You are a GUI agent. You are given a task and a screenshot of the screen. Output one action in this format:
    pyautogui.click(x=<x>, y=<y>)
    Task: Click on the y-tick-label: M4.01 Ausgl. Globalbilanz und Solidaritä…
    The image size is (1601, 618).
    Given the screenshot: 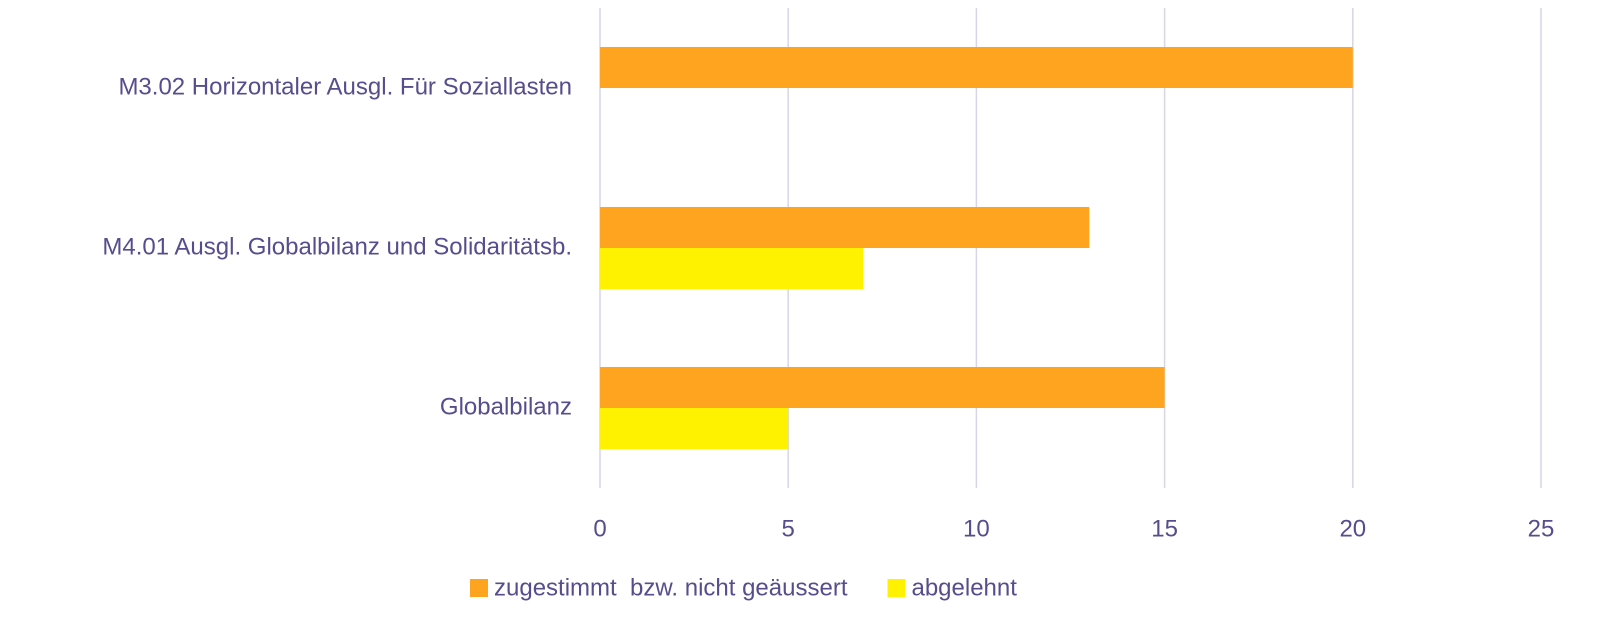 What is the action you would take?
    pyautogui.click(x=337, y=246)
    